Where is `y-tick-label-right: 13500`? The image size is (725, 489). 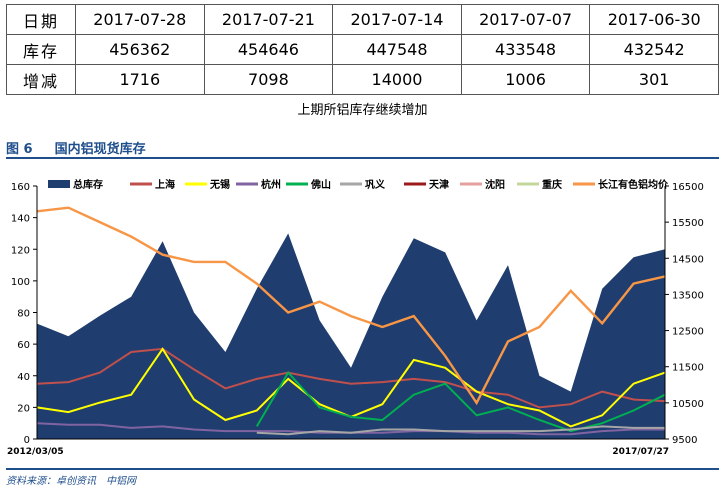 y-tick-label-right: 13500 is located at coordinates (688, 295).